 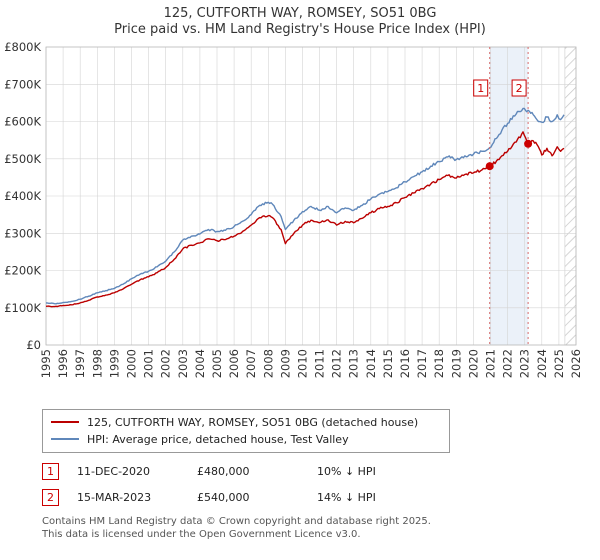 What do you see at coordinates (320, 363) in the screenshot?
I see `svg-text: 2011` at bounding box center [320, 363].